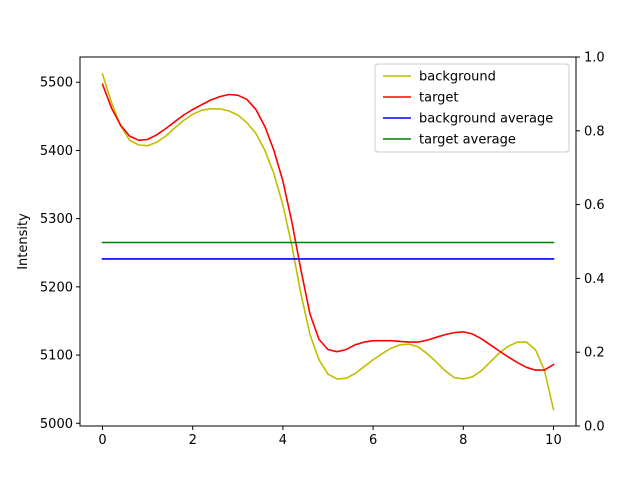  Describe the element at coordinates (23, 241) in the screenshot. I see `y-axis-label: Intensity` at that location.